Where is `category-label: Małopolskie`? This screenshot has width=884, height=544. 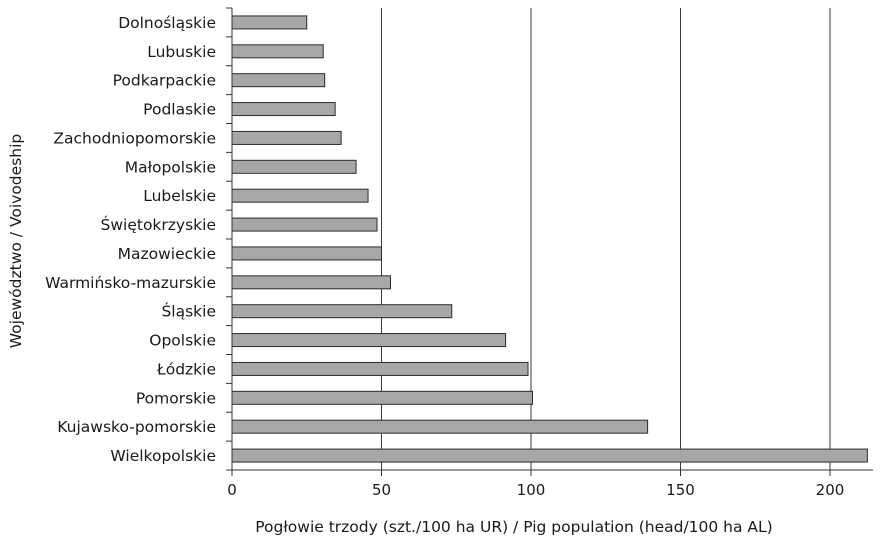
category-label: Małopolskie is located at coordinates (170, 167).